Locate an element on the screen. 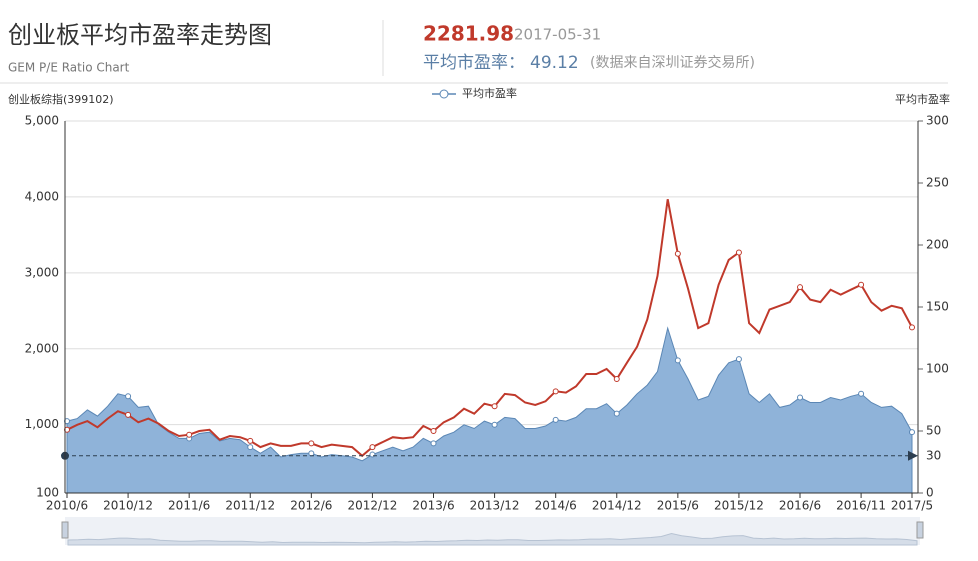  y2-tick-label: 300 is located at coordinates (937, 121).